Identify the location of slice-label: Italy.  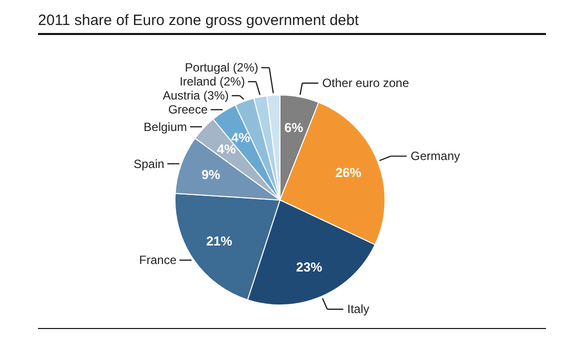
(358, 309).